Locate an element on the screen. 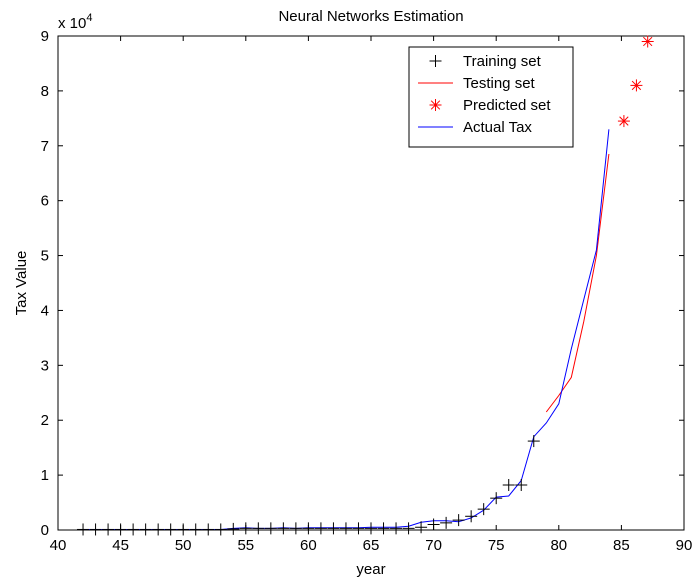 Image resolution: width=696 pixels, height=582 pixels. series-testing-set is located at coordinates (577, 283).